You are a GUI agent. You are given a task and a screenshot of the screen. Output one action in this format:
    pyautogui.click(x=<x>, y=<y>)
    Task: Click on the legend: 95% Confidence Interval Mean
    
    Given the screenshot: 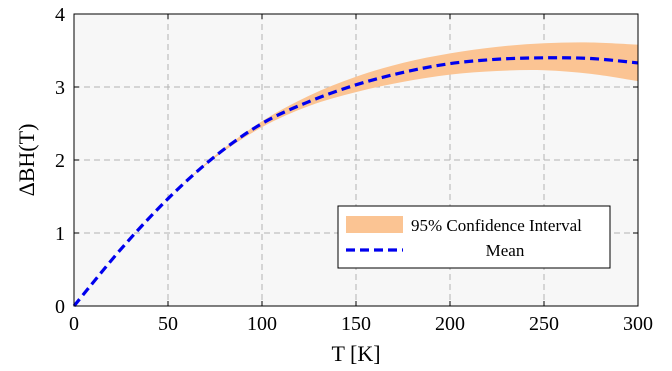 What is the action you would take?
    pyautogui.click(x=474, y=237)
    